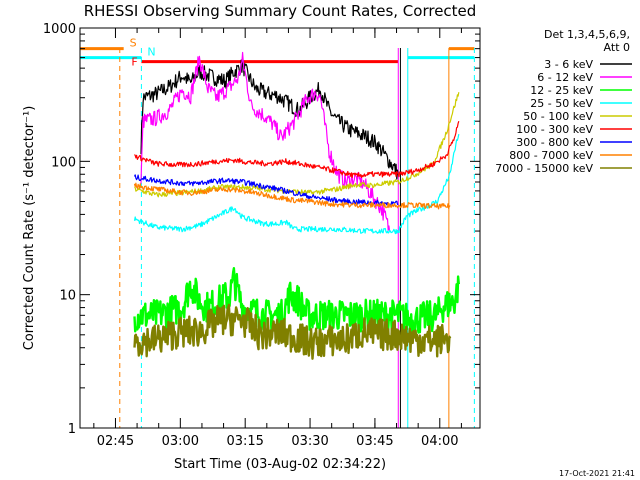  I want to click on flag-layer: SNF, so click(277, 53).